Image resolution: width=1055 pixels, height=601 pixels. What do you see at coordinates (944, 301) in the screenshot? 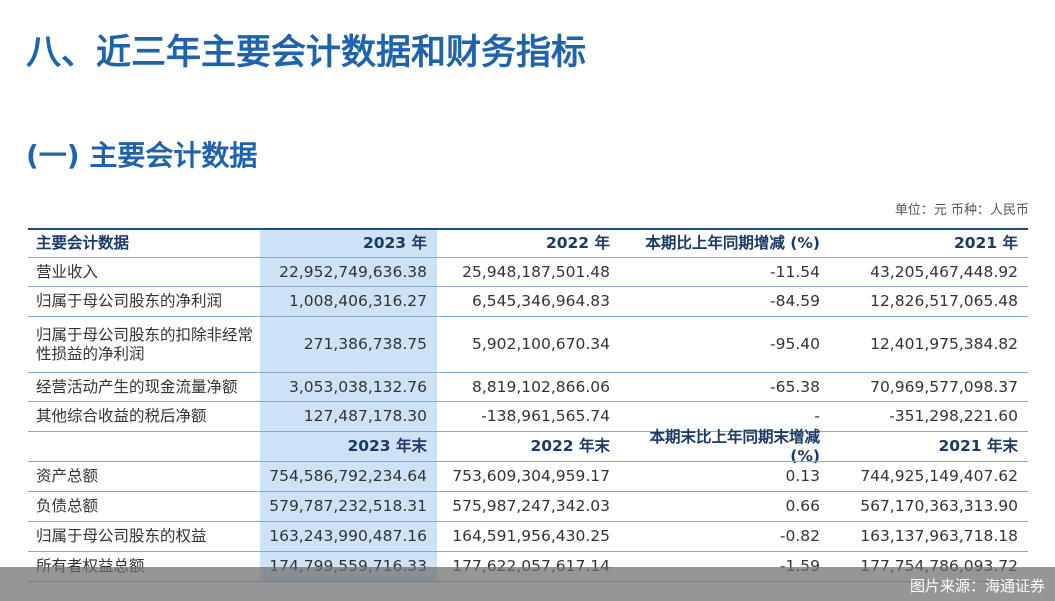
I see `table-cell: 12,826,517,065.48` at bounding box center [944, 301].